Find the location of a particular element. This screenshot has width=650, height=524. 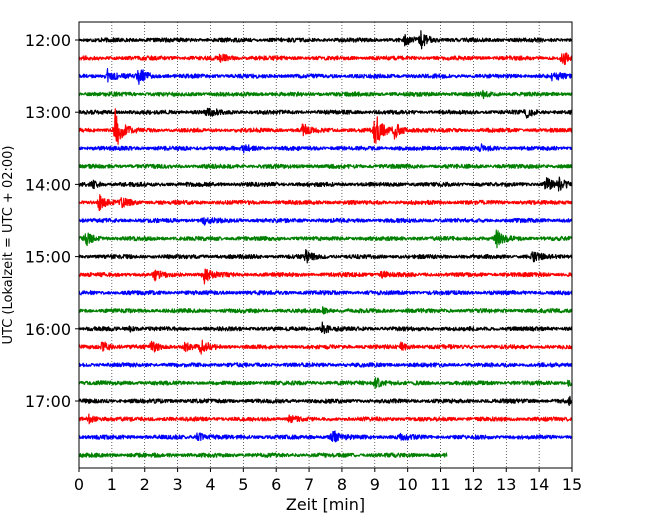

x-tick-label: 3 is located at coordinates (178, 484).